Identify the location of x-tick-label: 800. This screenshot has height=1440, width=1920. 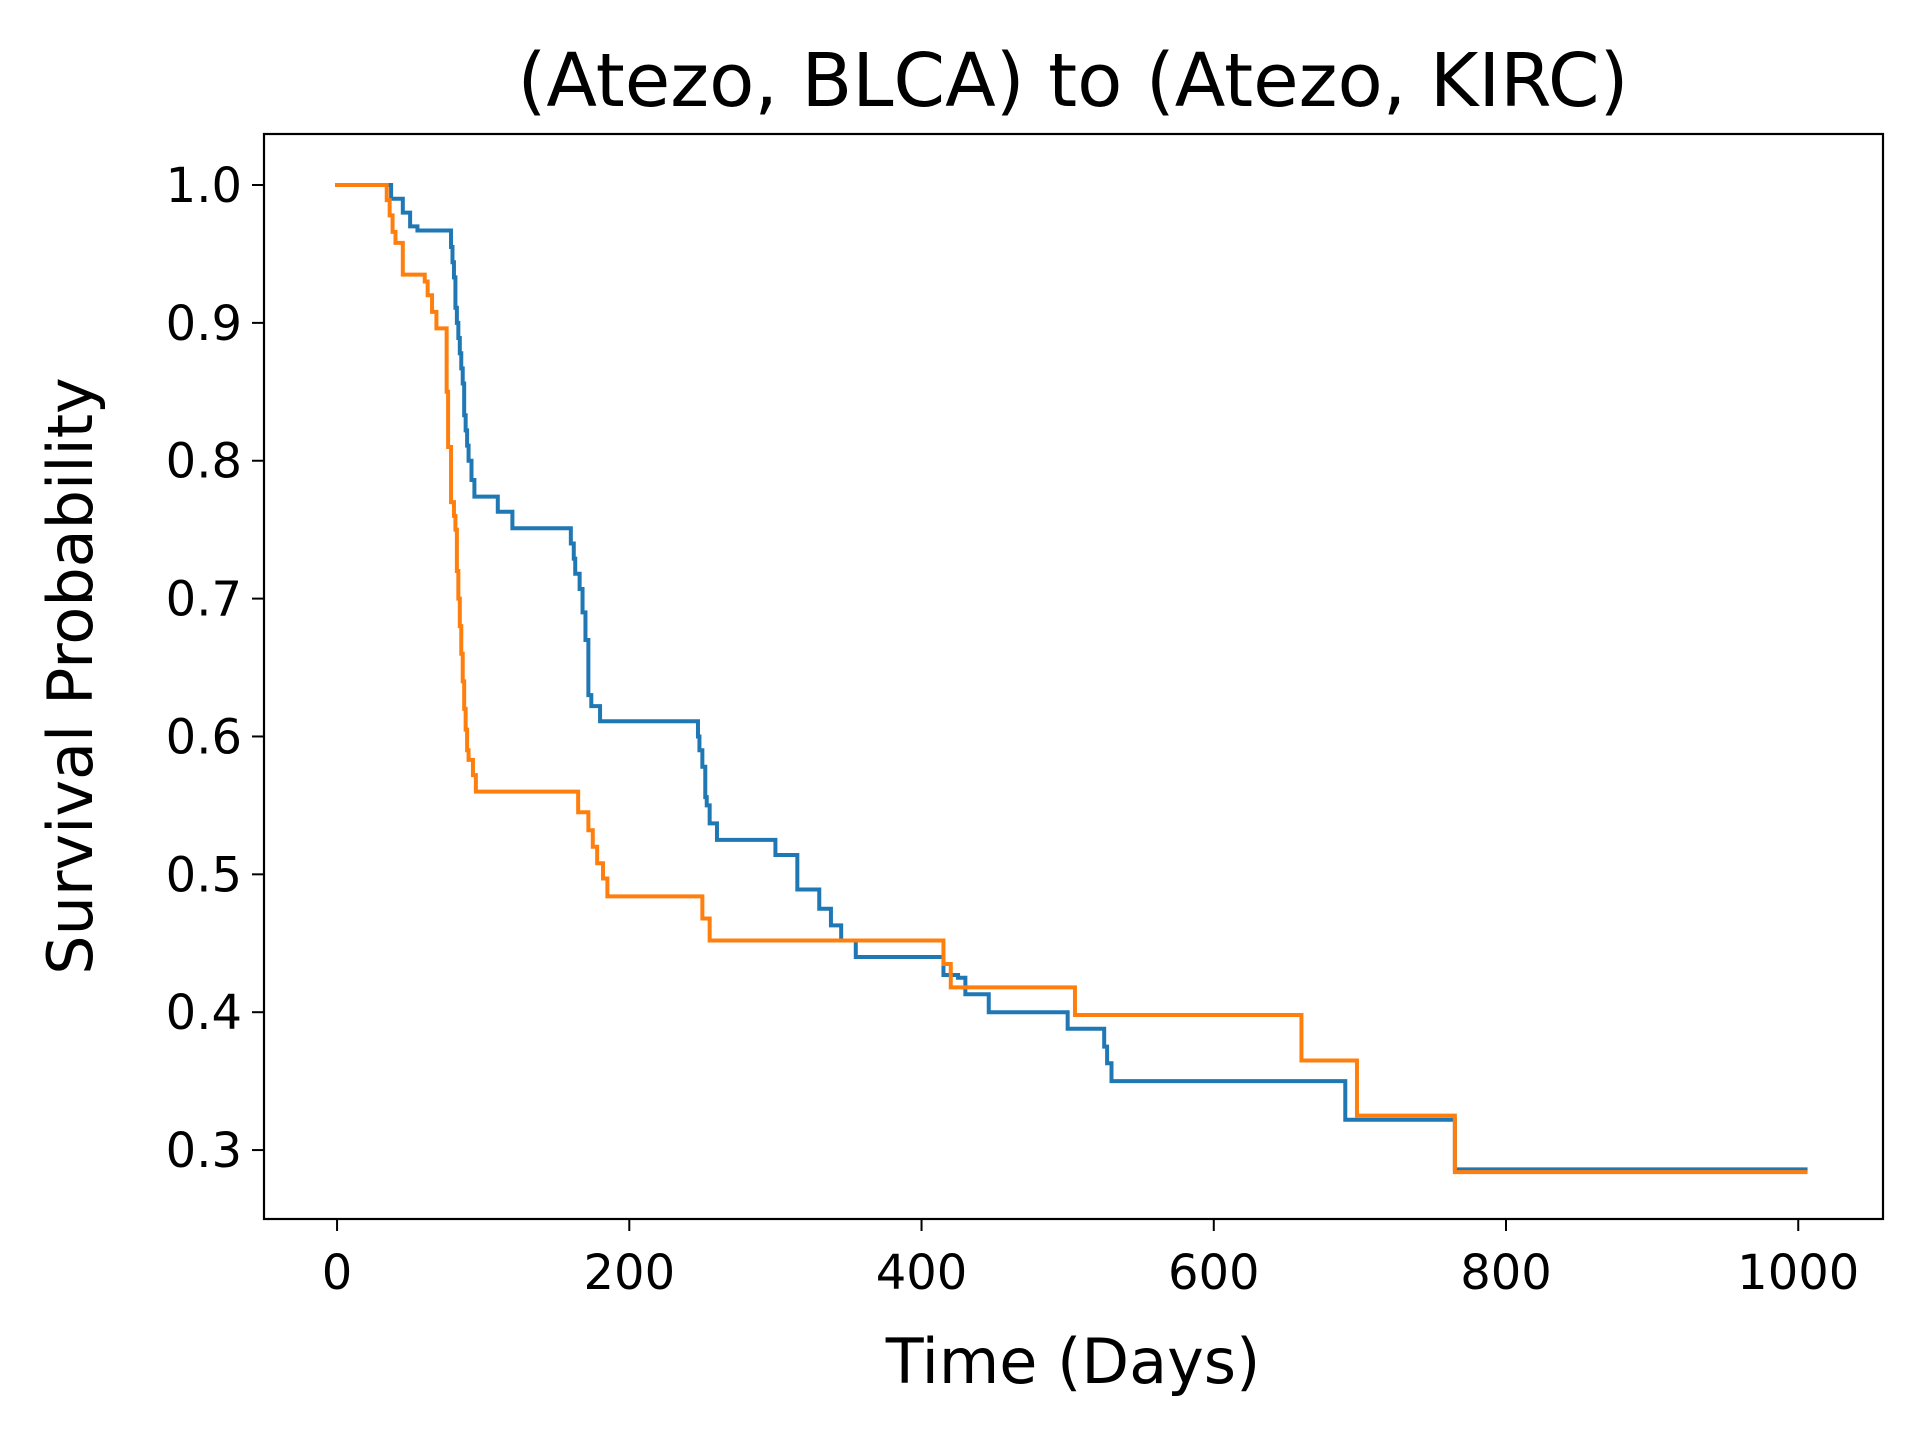
(1506, 1273).